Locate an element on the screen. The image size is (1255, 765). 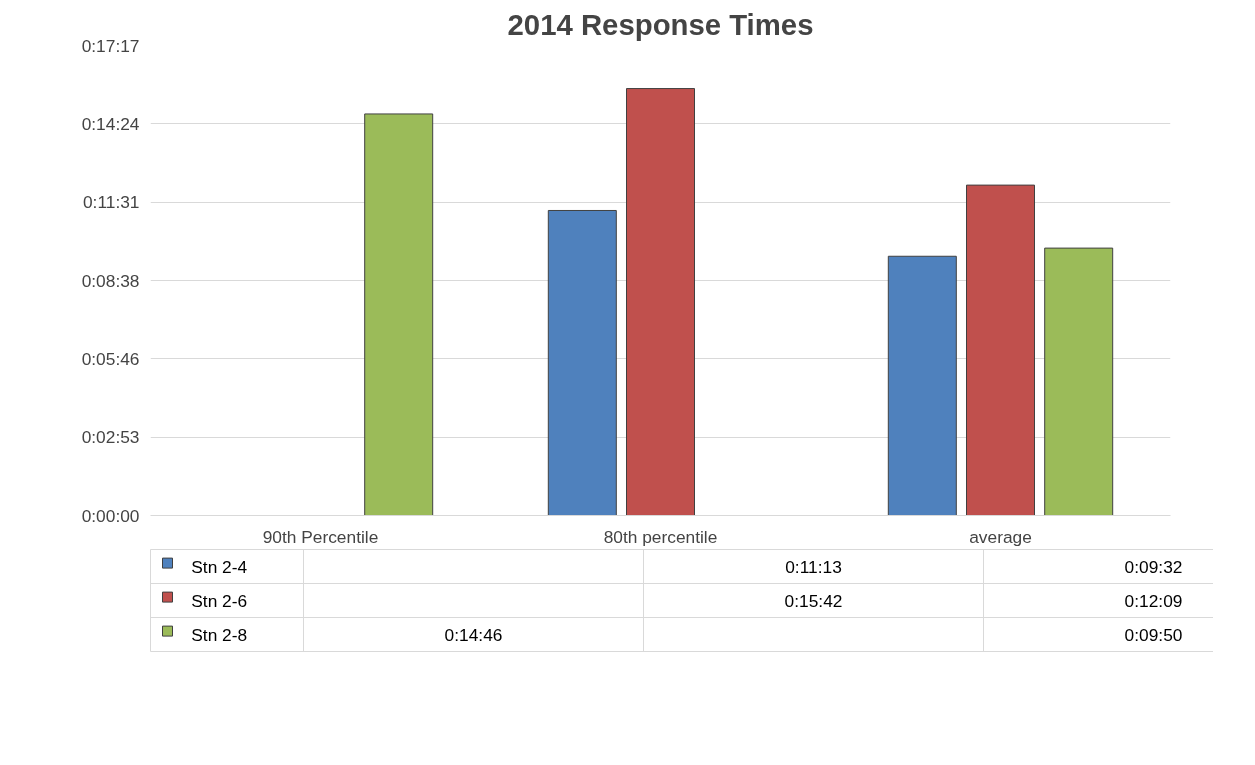
y-tick-label: 0:17:17 is located at coordinates (110, 45).